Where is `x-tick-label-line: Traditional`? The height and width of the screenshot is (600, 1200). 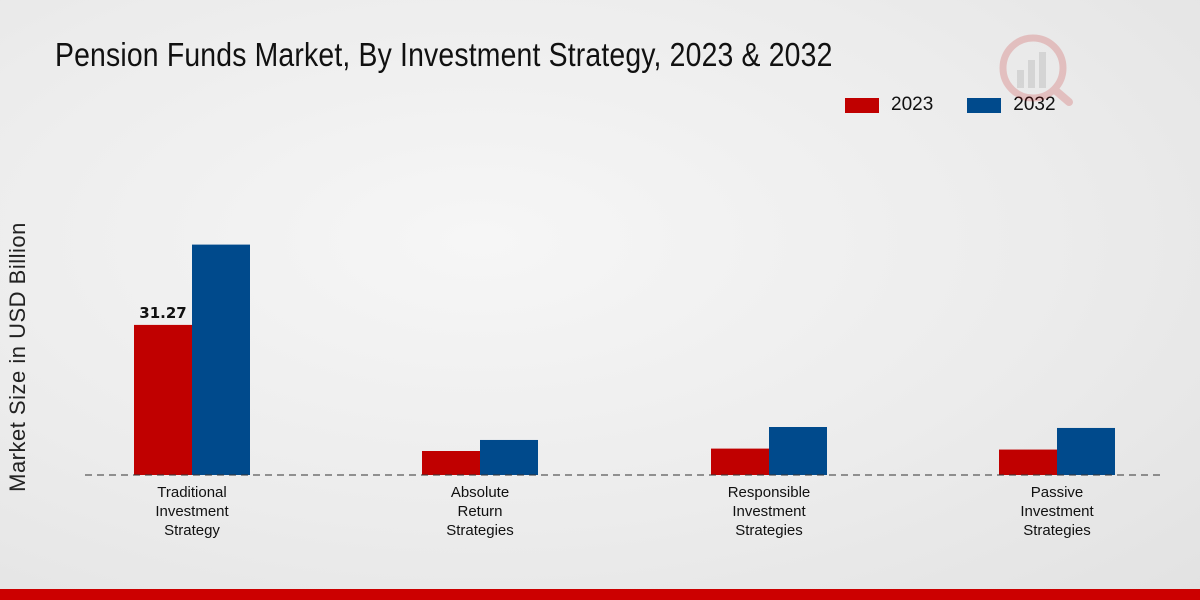
x-tick-label-line: Traditional is located at coordinates (191, 492).